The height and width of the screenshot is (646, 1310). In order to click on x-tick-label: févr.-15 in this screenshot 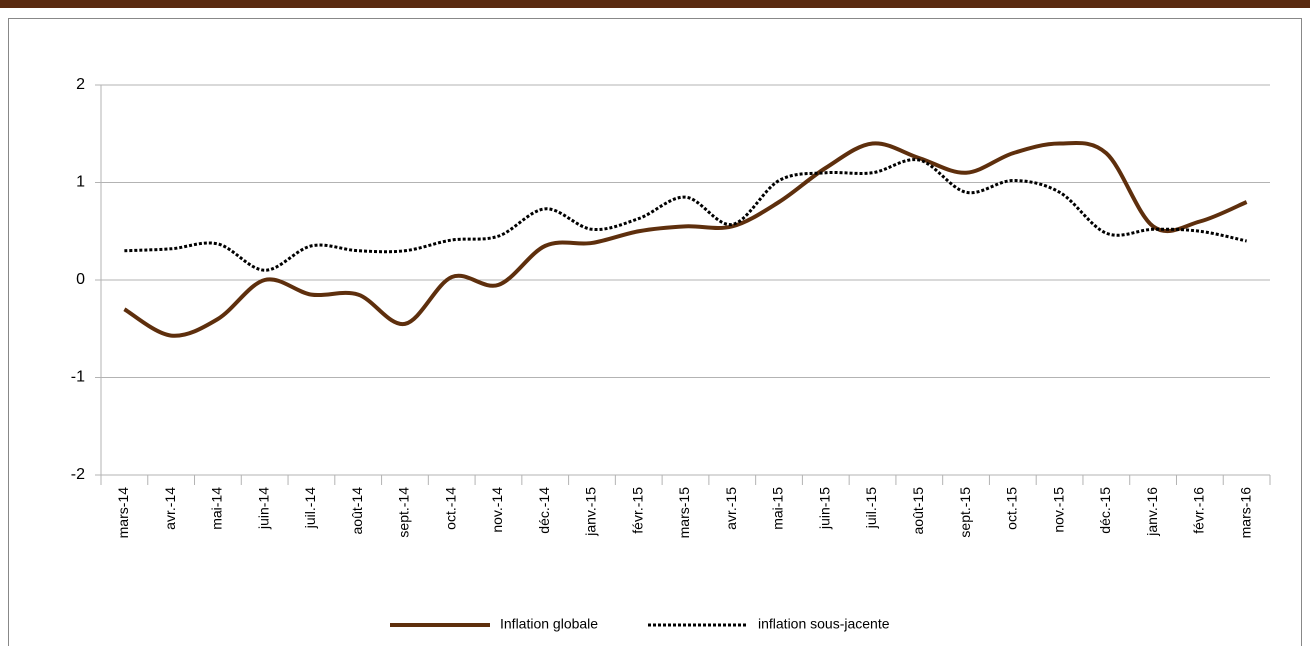, I will do `click(637, 510)`.